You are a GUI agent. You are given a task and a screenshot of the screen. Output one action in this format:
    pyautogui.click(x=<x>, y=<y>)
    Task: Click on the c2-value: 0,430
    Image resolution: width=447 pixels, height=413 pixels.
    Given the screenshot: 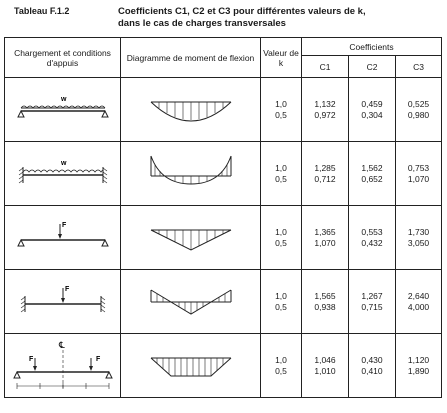 What is the action you would take?
    pyautogui.click(x=372, y=359)
    